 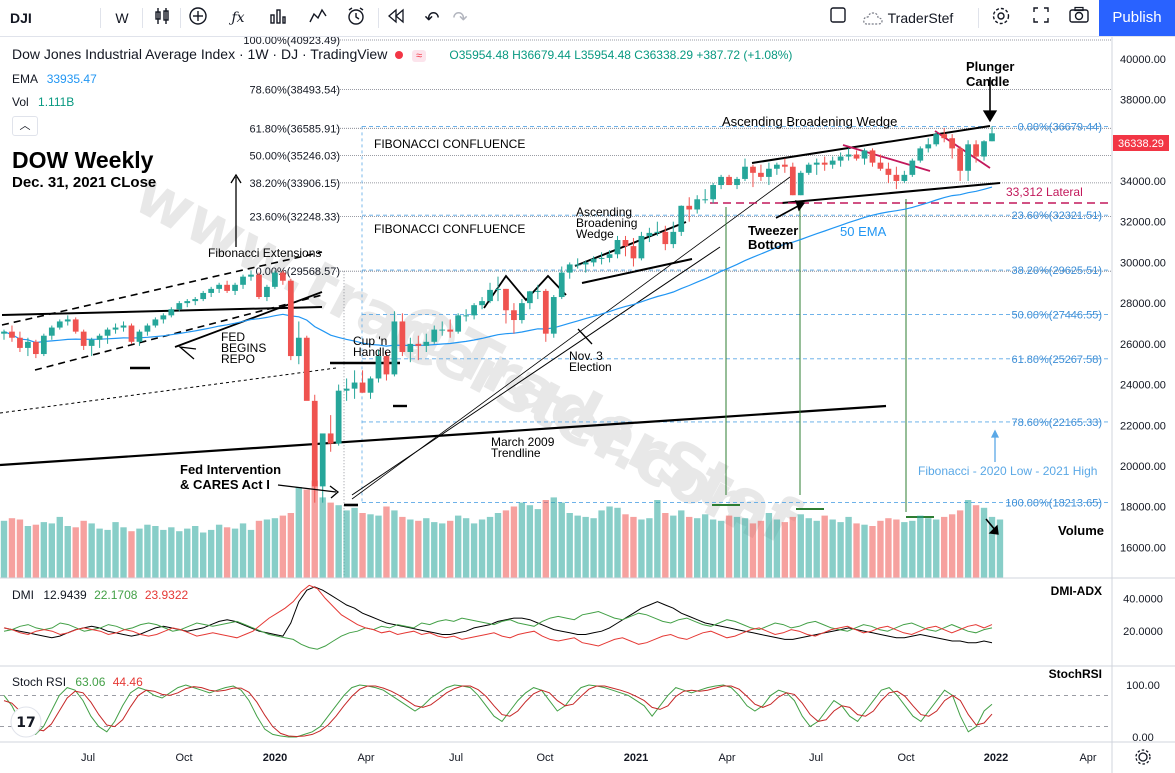 I want to click on fullscreen-icon, so click(x=1041, y=18).